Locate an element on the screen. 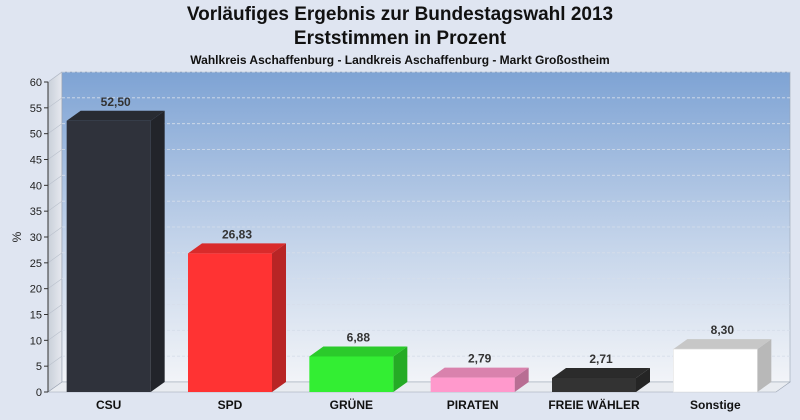 This screenshot has width=800, height=420. bar-grüne is located at coordinates (358, 369).